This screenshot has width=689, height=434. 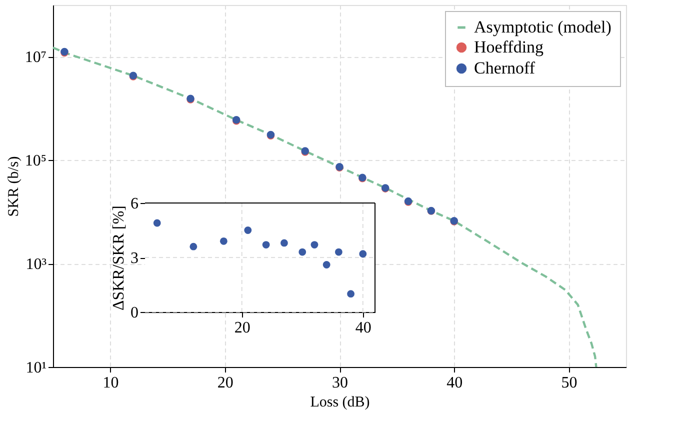 What do you see at coordinates (340, 402) in the screenshot?
I see `x-axis-title: Loss (dB)` at bounding box center [340, 402].